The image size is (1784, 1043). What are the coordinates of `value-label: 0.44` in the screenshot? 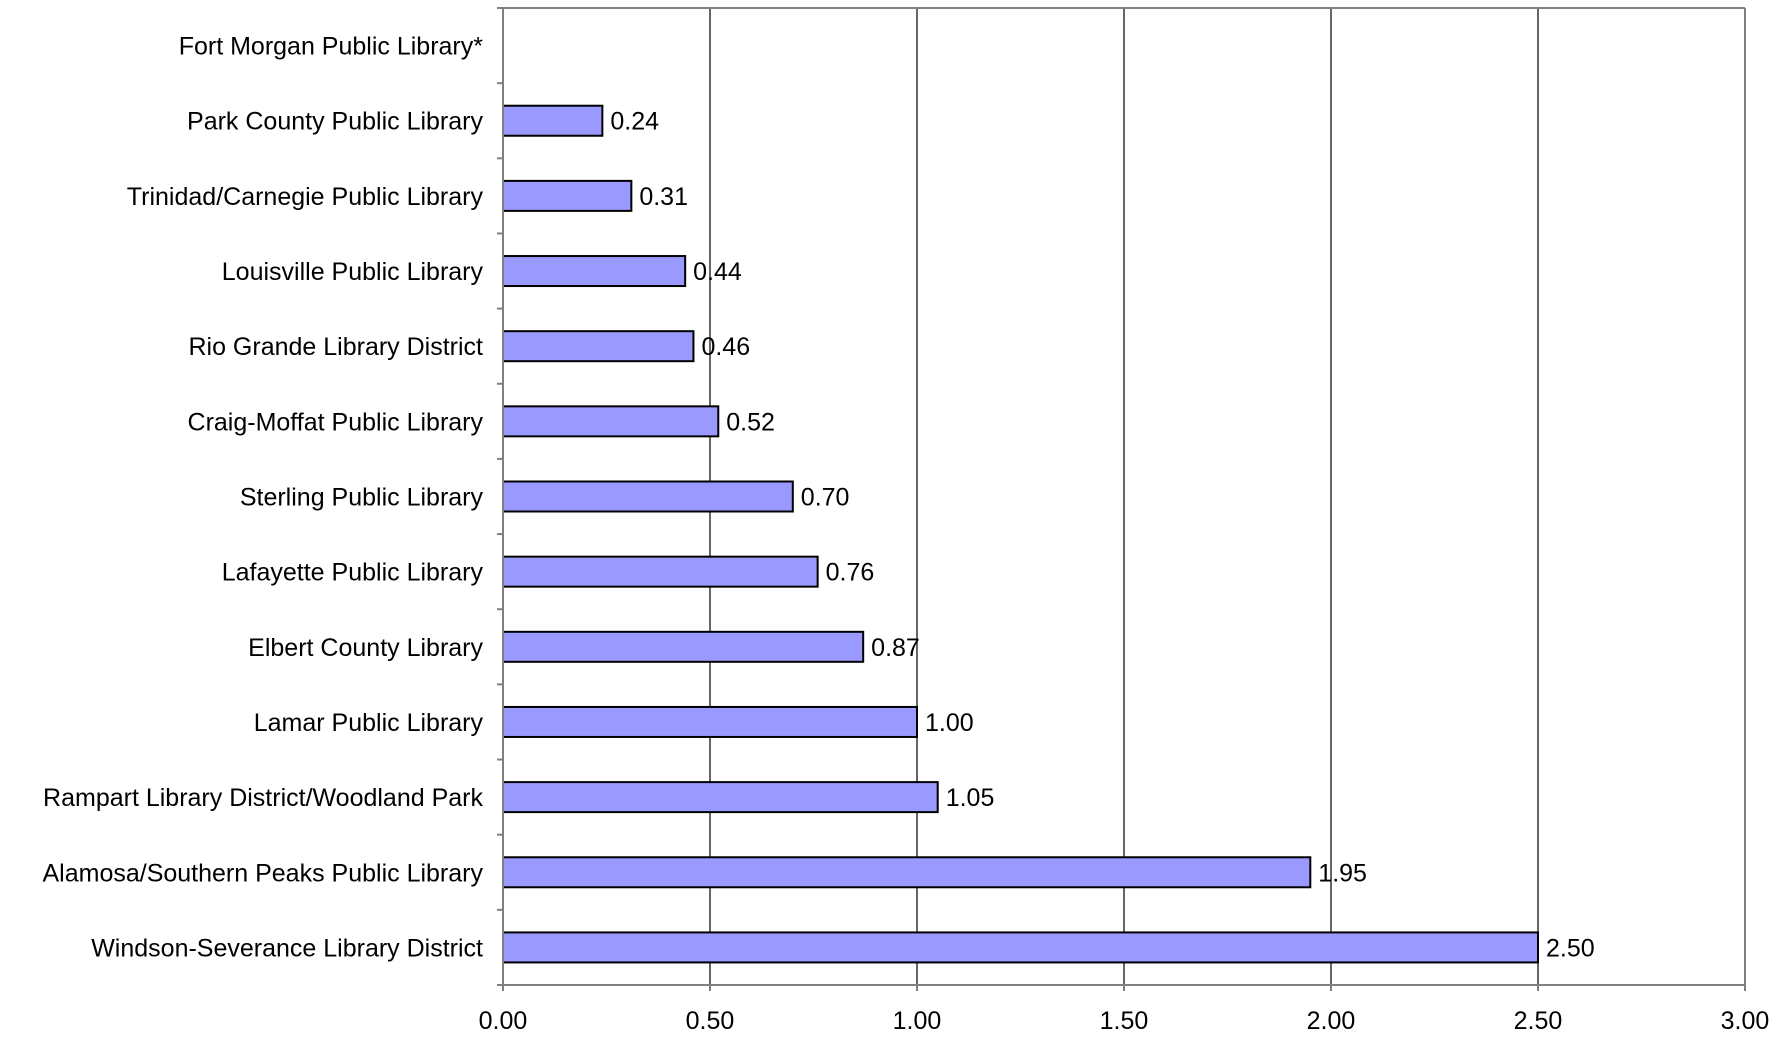 It's located at (717, 272).